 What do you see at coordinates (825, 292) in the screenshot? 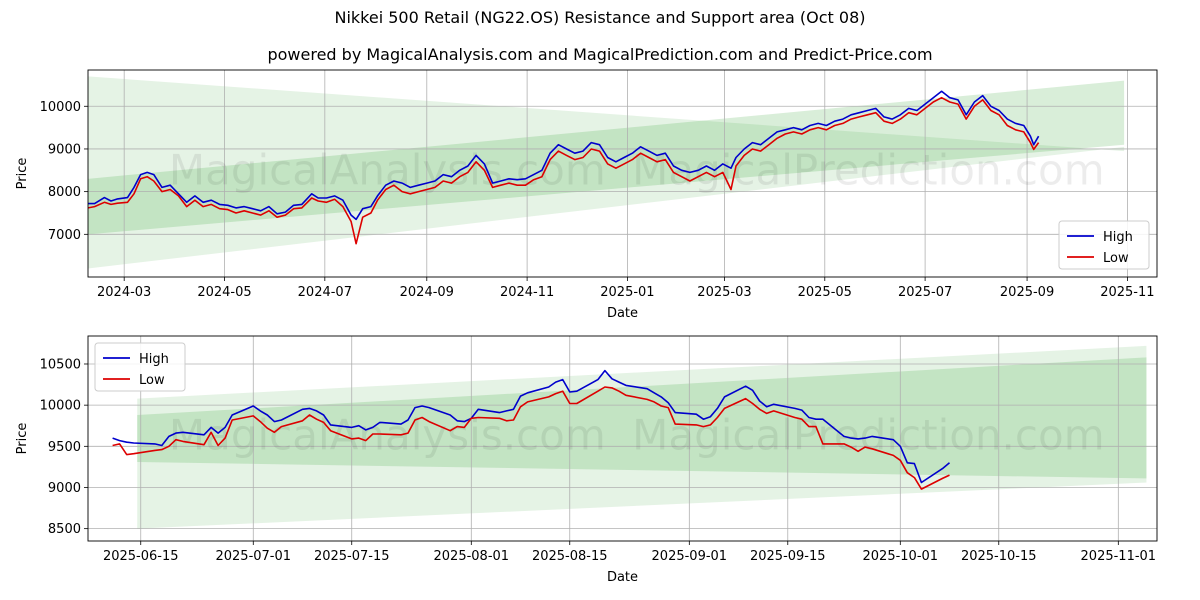
I see `x-tick-label: 2025-05` at bounding box center [825, 292].